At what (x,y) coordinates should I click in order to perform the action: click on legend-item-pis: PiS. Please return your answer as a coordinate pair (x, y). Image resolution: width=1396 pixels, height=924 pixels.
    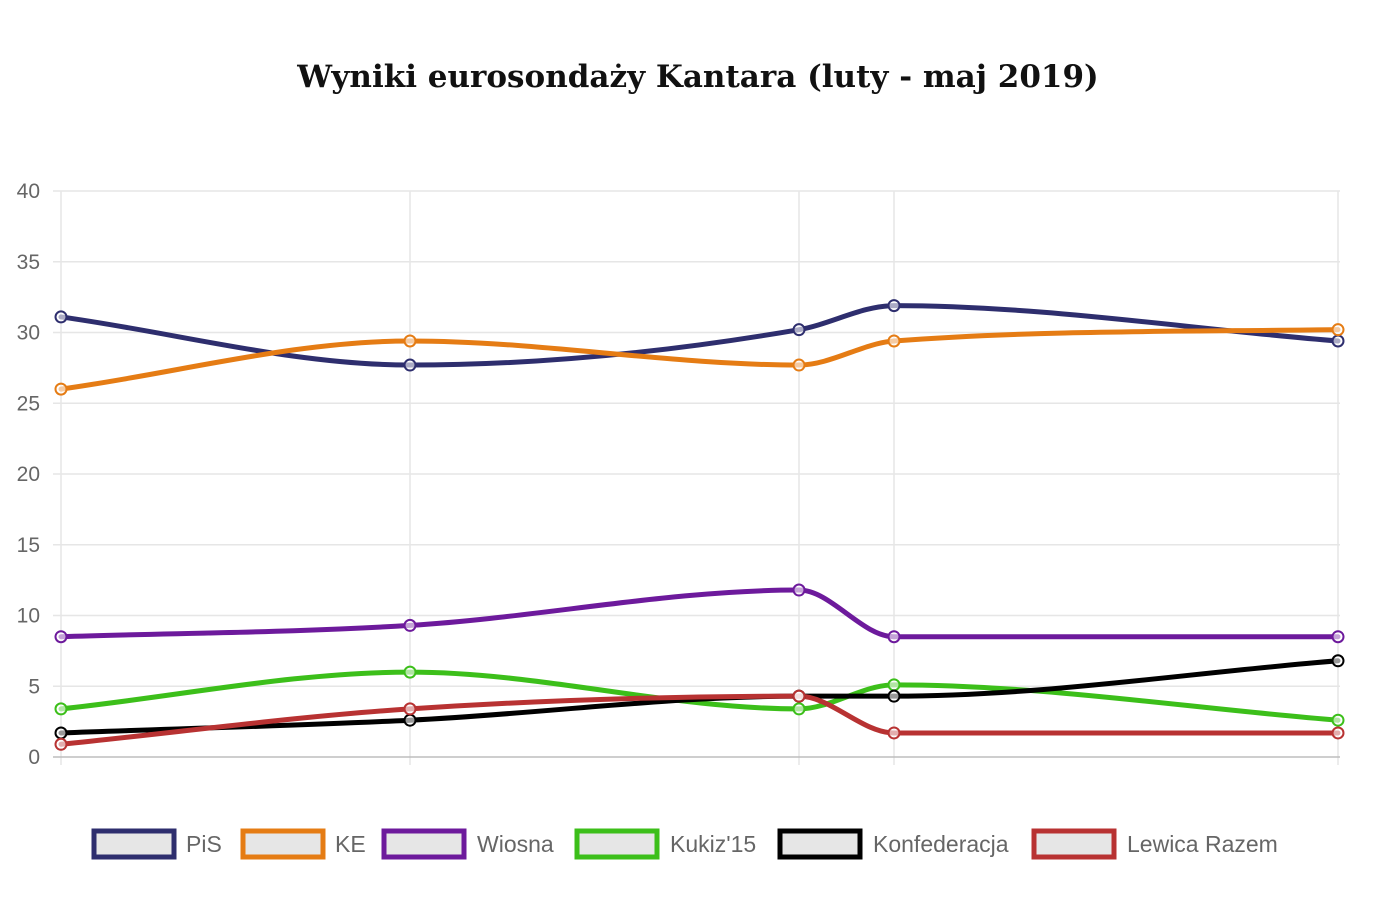
    Looking at the image, I should click on (156, 844).